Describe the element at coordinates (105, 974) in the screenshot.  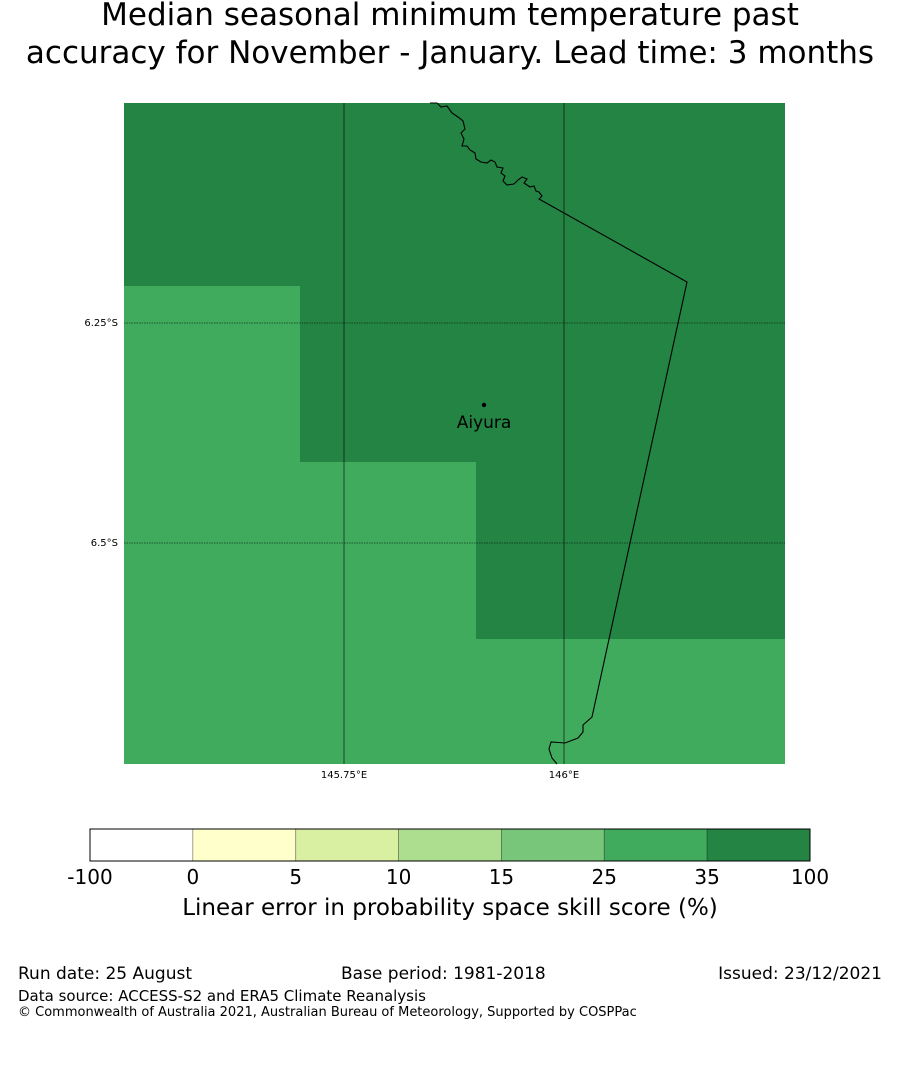
I see `run-date: Run date: 25 August` at that location.